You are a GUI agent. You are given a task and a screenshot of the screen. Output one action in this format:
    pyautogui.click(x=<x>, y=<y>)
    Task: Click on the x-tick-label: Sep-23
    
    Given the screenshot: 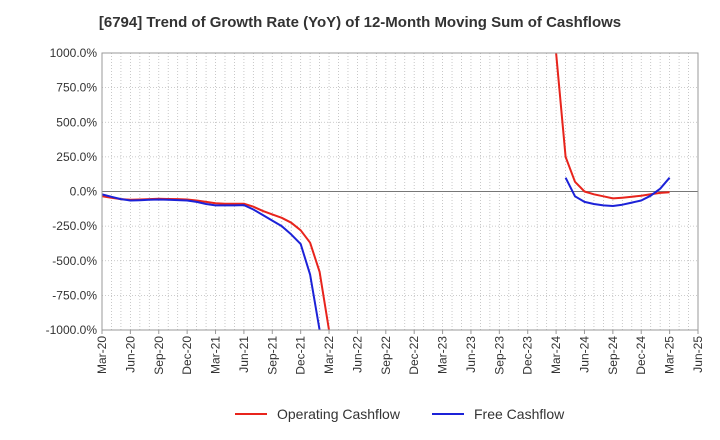 What is the action you would take?
    pyautogui.click(x=499, y=355)
    